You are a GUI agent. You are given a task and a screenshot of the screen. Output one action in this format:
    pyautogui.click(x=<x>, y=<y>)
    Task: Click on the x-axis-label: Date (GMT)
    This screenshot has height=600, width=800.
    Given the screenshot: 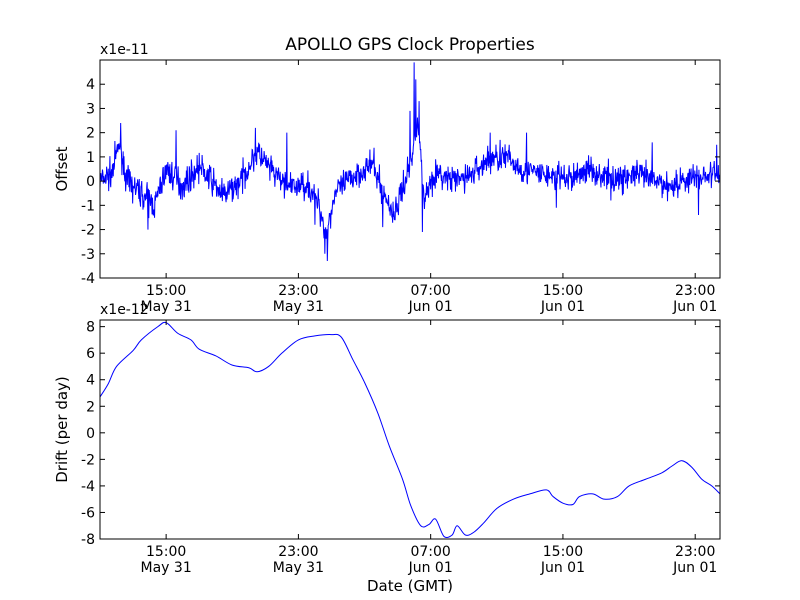 What is the action you would take?
    pyautogui.click(x=410, y=586)
    